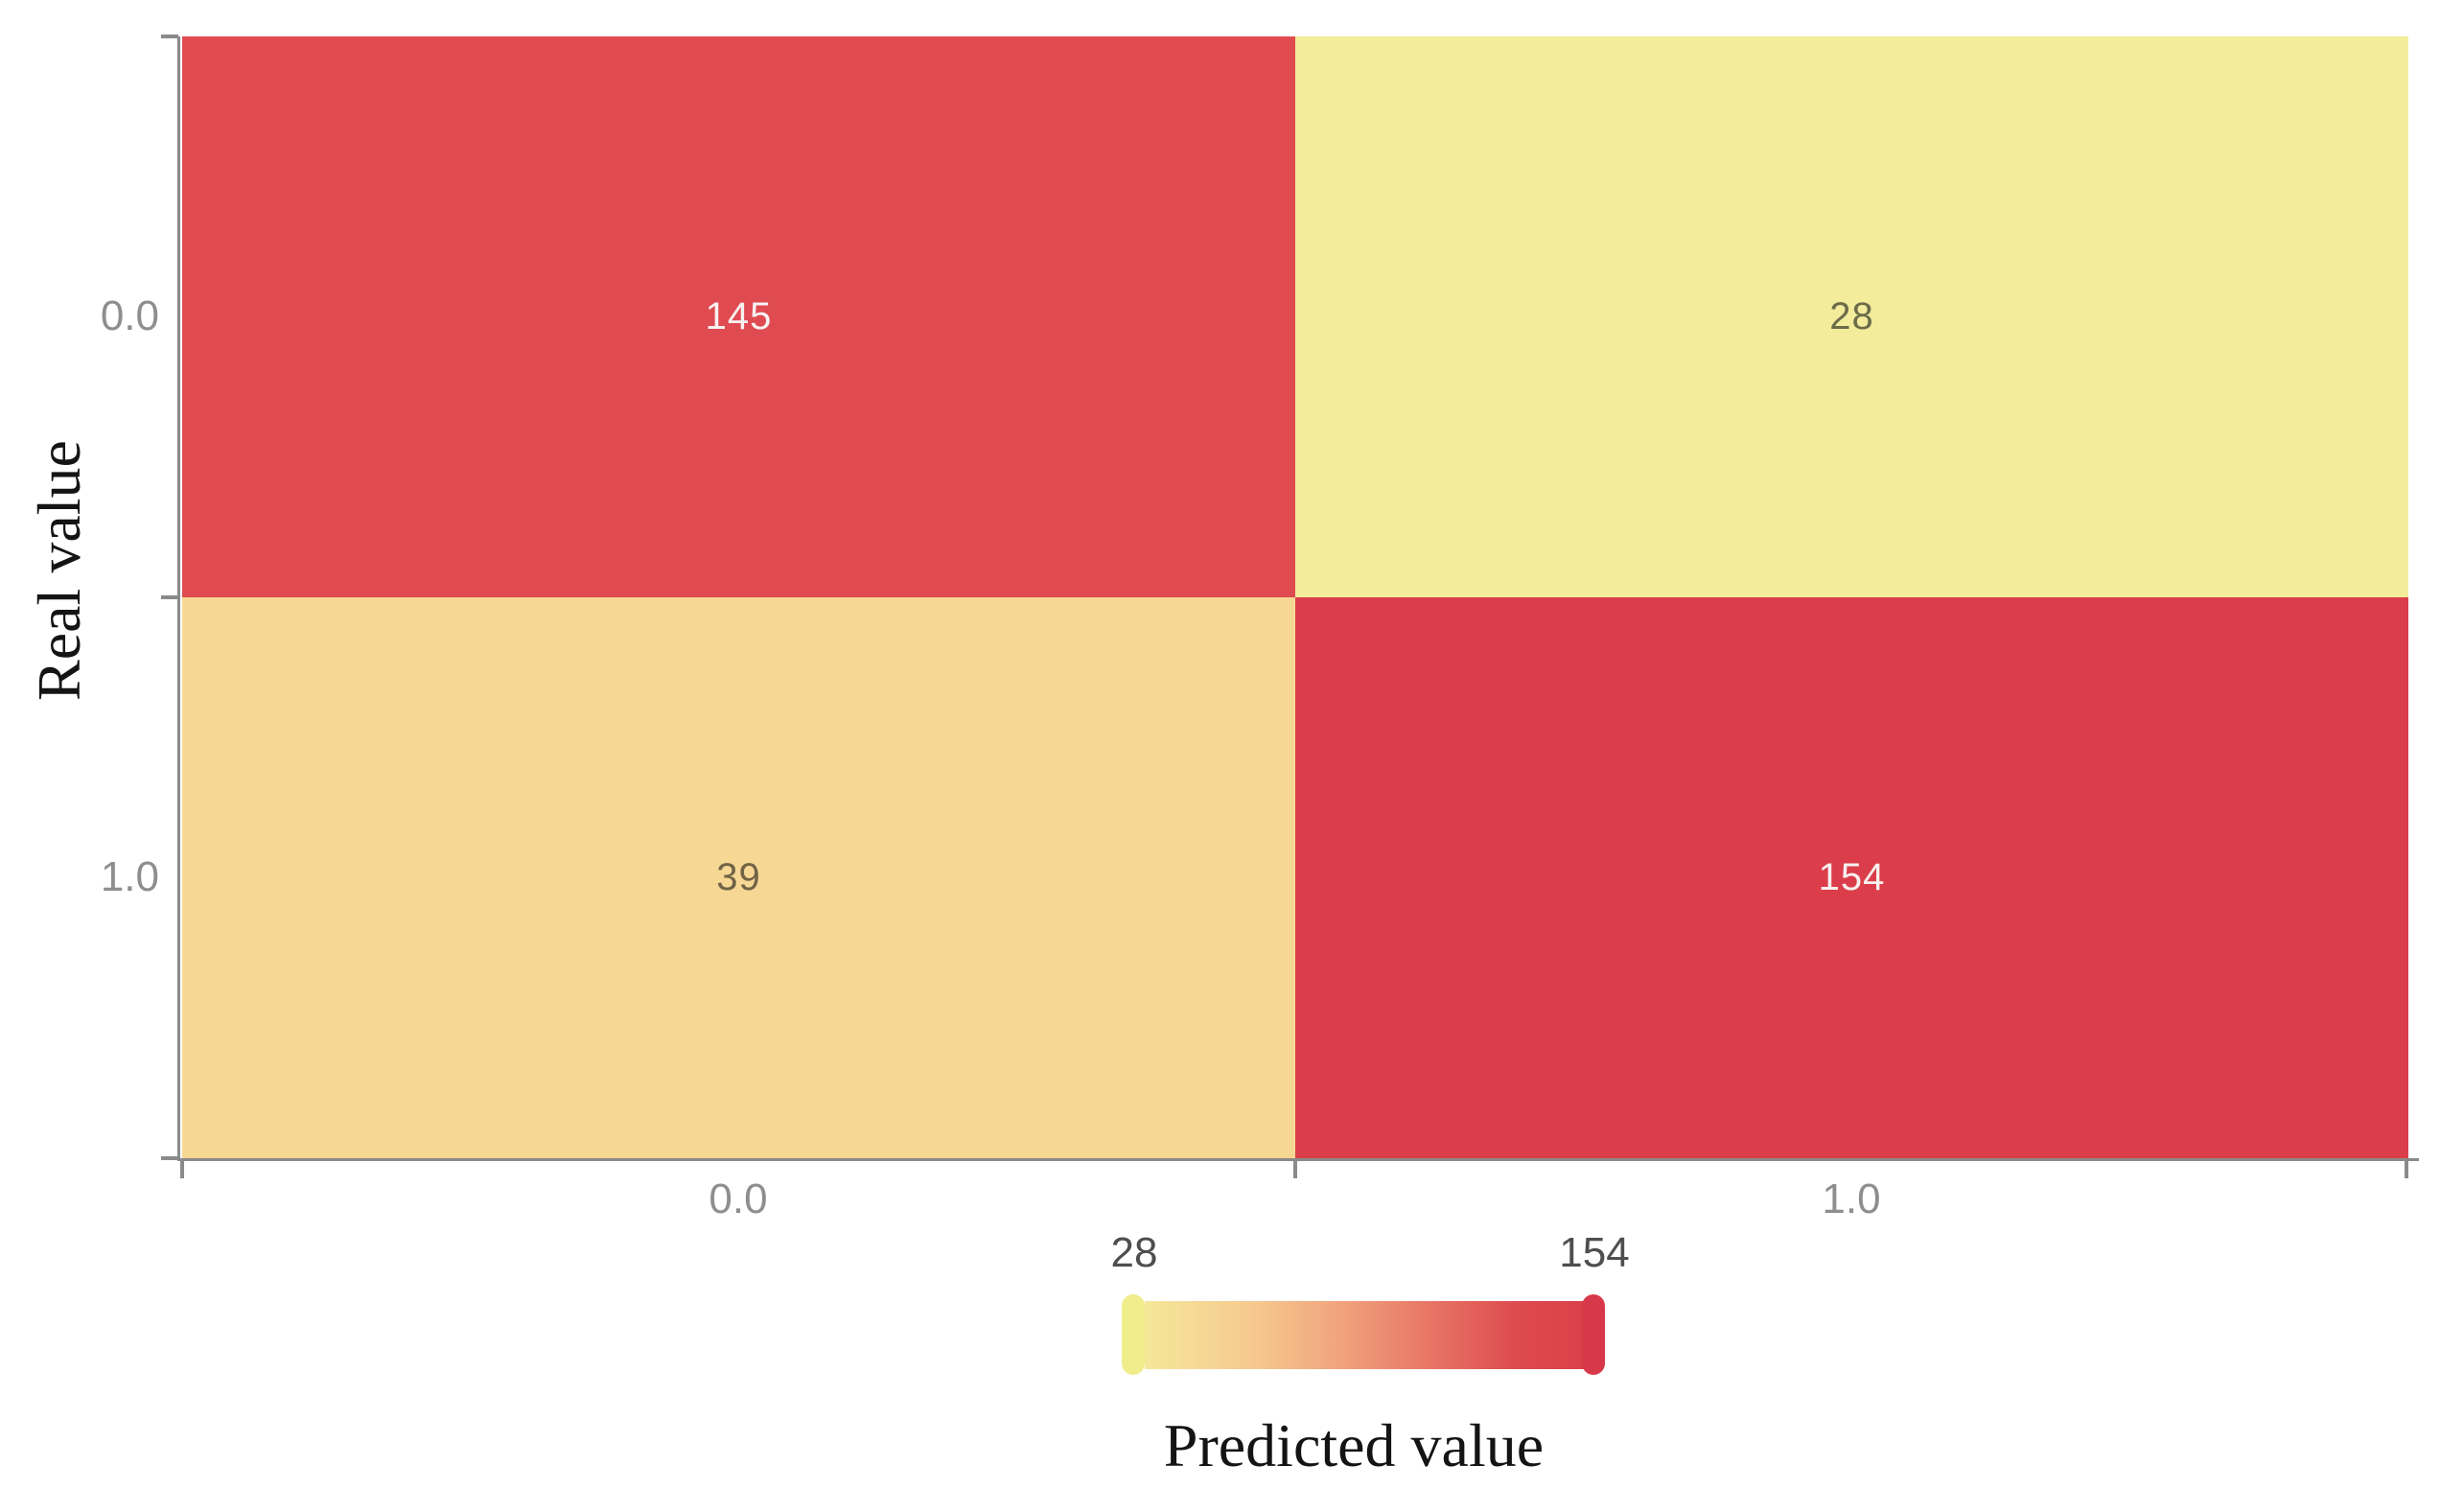  I want to click on cell-value-label: 39, so click(738, 877).